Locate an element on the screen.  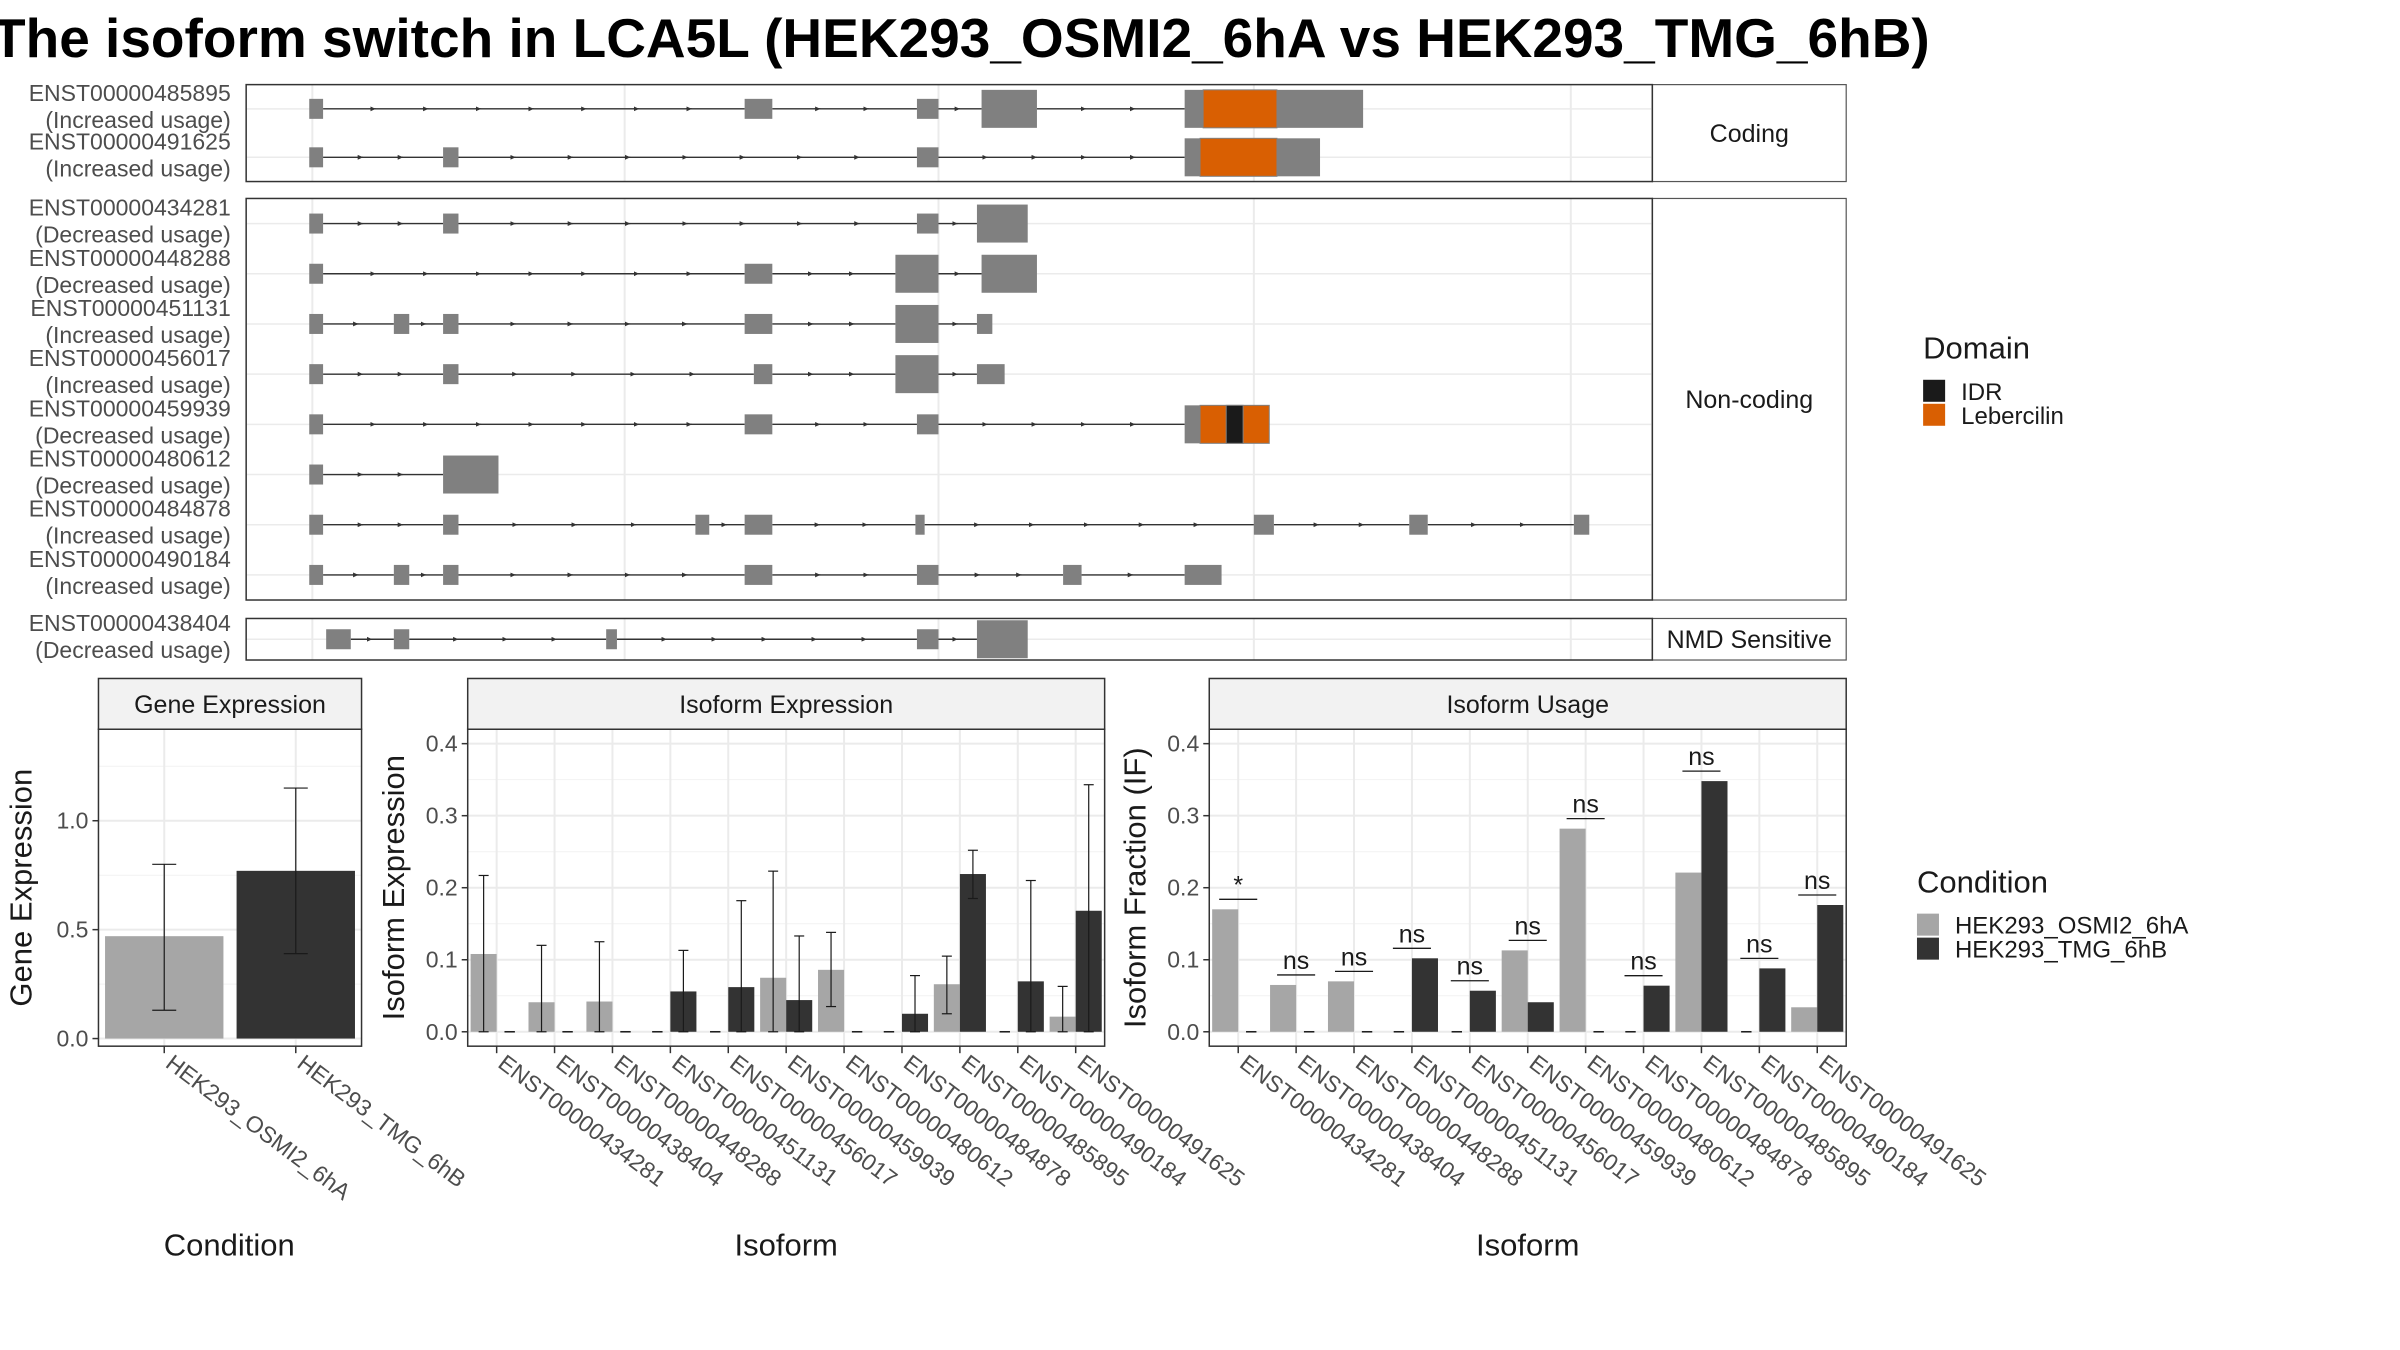
transcript-row: ENST00000491625(Increased usage) is located at coordinates (841, 154).